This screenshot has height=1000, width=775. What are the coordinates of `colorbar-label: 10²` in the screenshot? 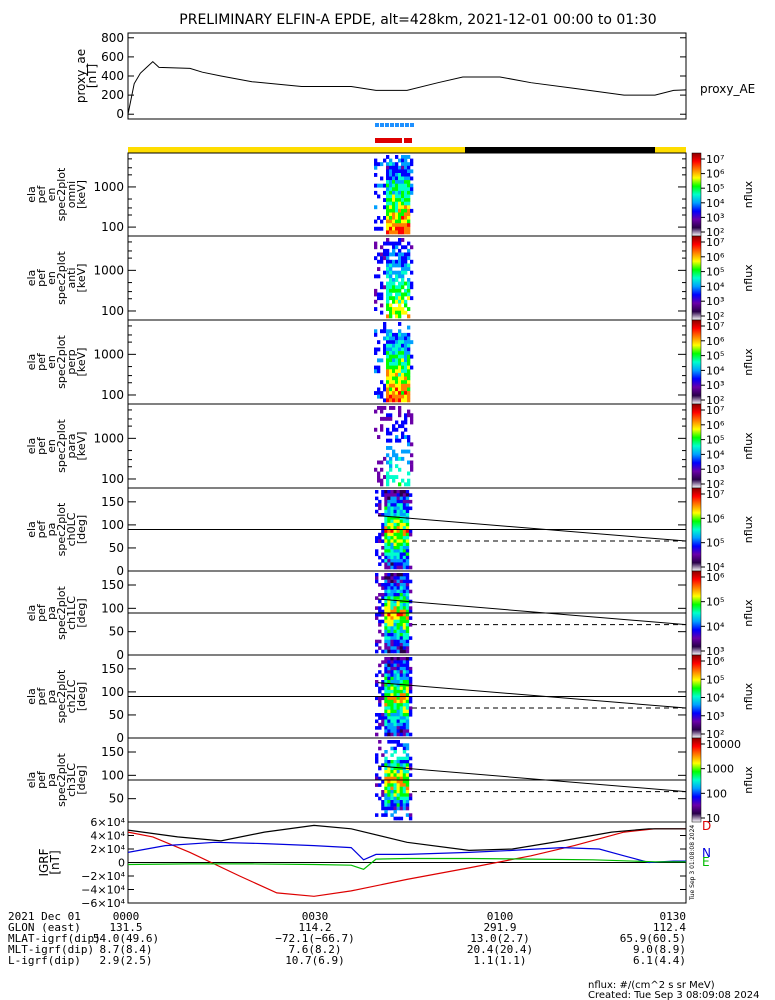 It's located at (715, 484).